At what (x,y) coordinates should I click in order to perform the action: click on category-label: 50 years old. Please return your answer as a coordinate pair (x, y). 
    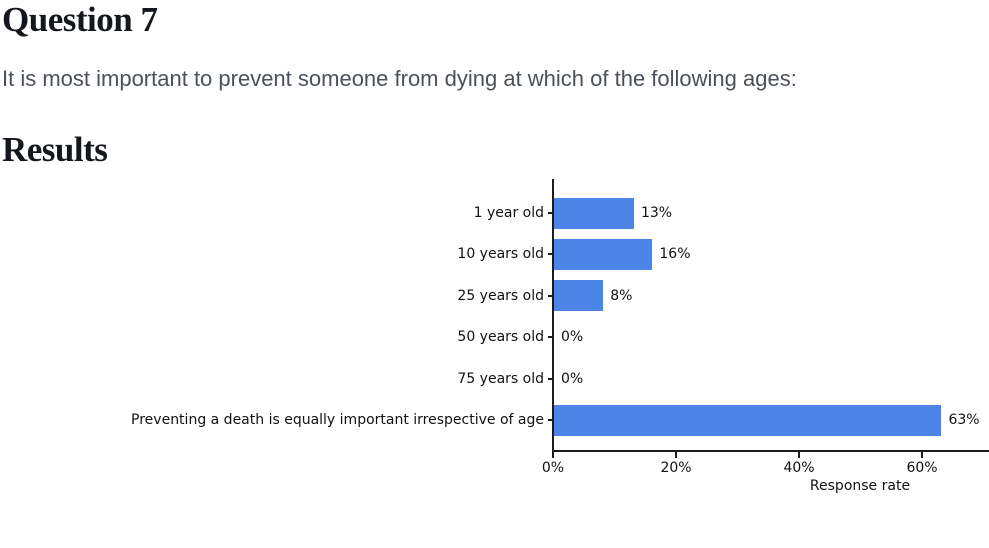
    Looking at the image, I should click on (500, 337).